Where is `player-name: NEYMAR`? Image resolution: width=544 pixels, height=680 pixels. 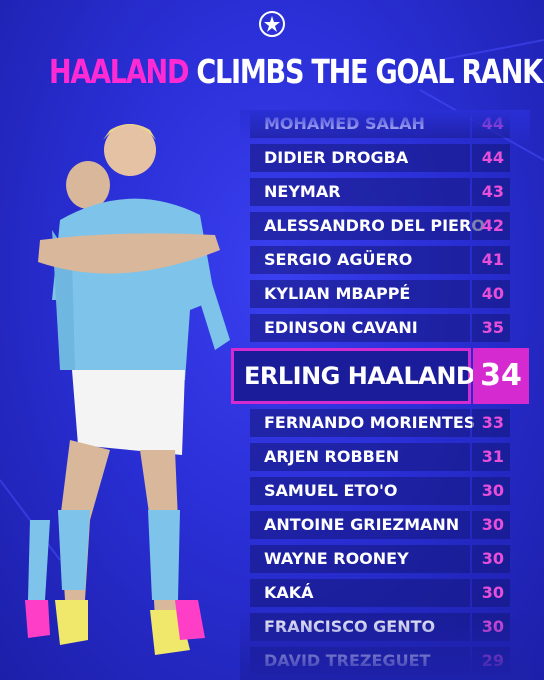 player-name: NEYMAR is located at coordinates (360, 192).